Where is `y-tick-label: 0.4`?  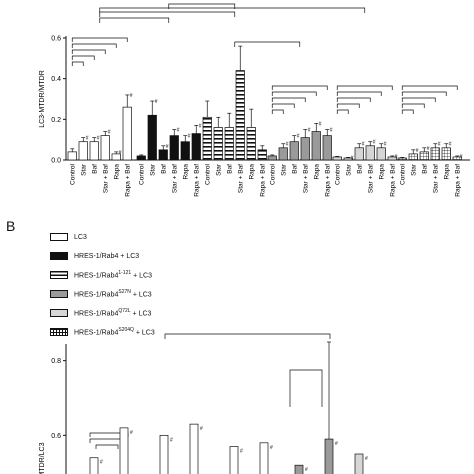
y-tick-label: 0.4 is located at coordinates (56, 79).